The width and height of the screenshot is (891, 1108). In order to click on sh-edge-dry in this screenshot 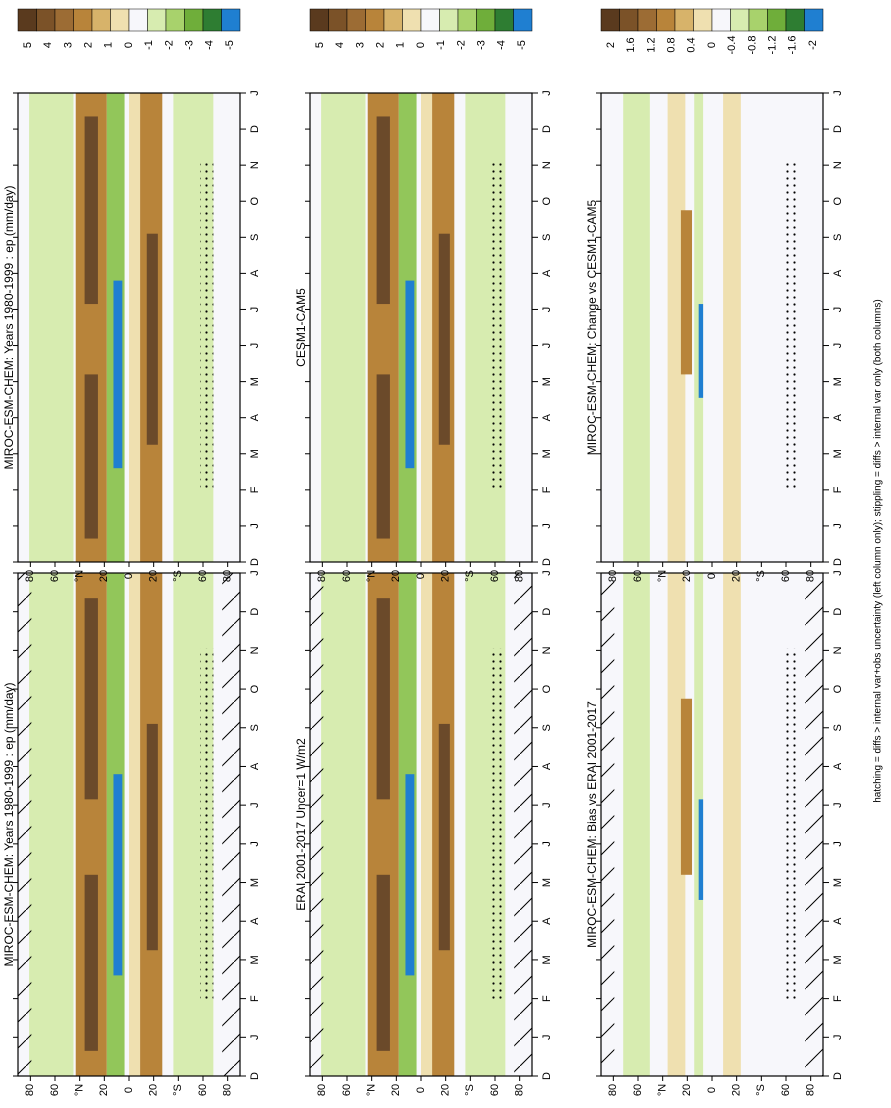, I will do `click(427, 824)`.